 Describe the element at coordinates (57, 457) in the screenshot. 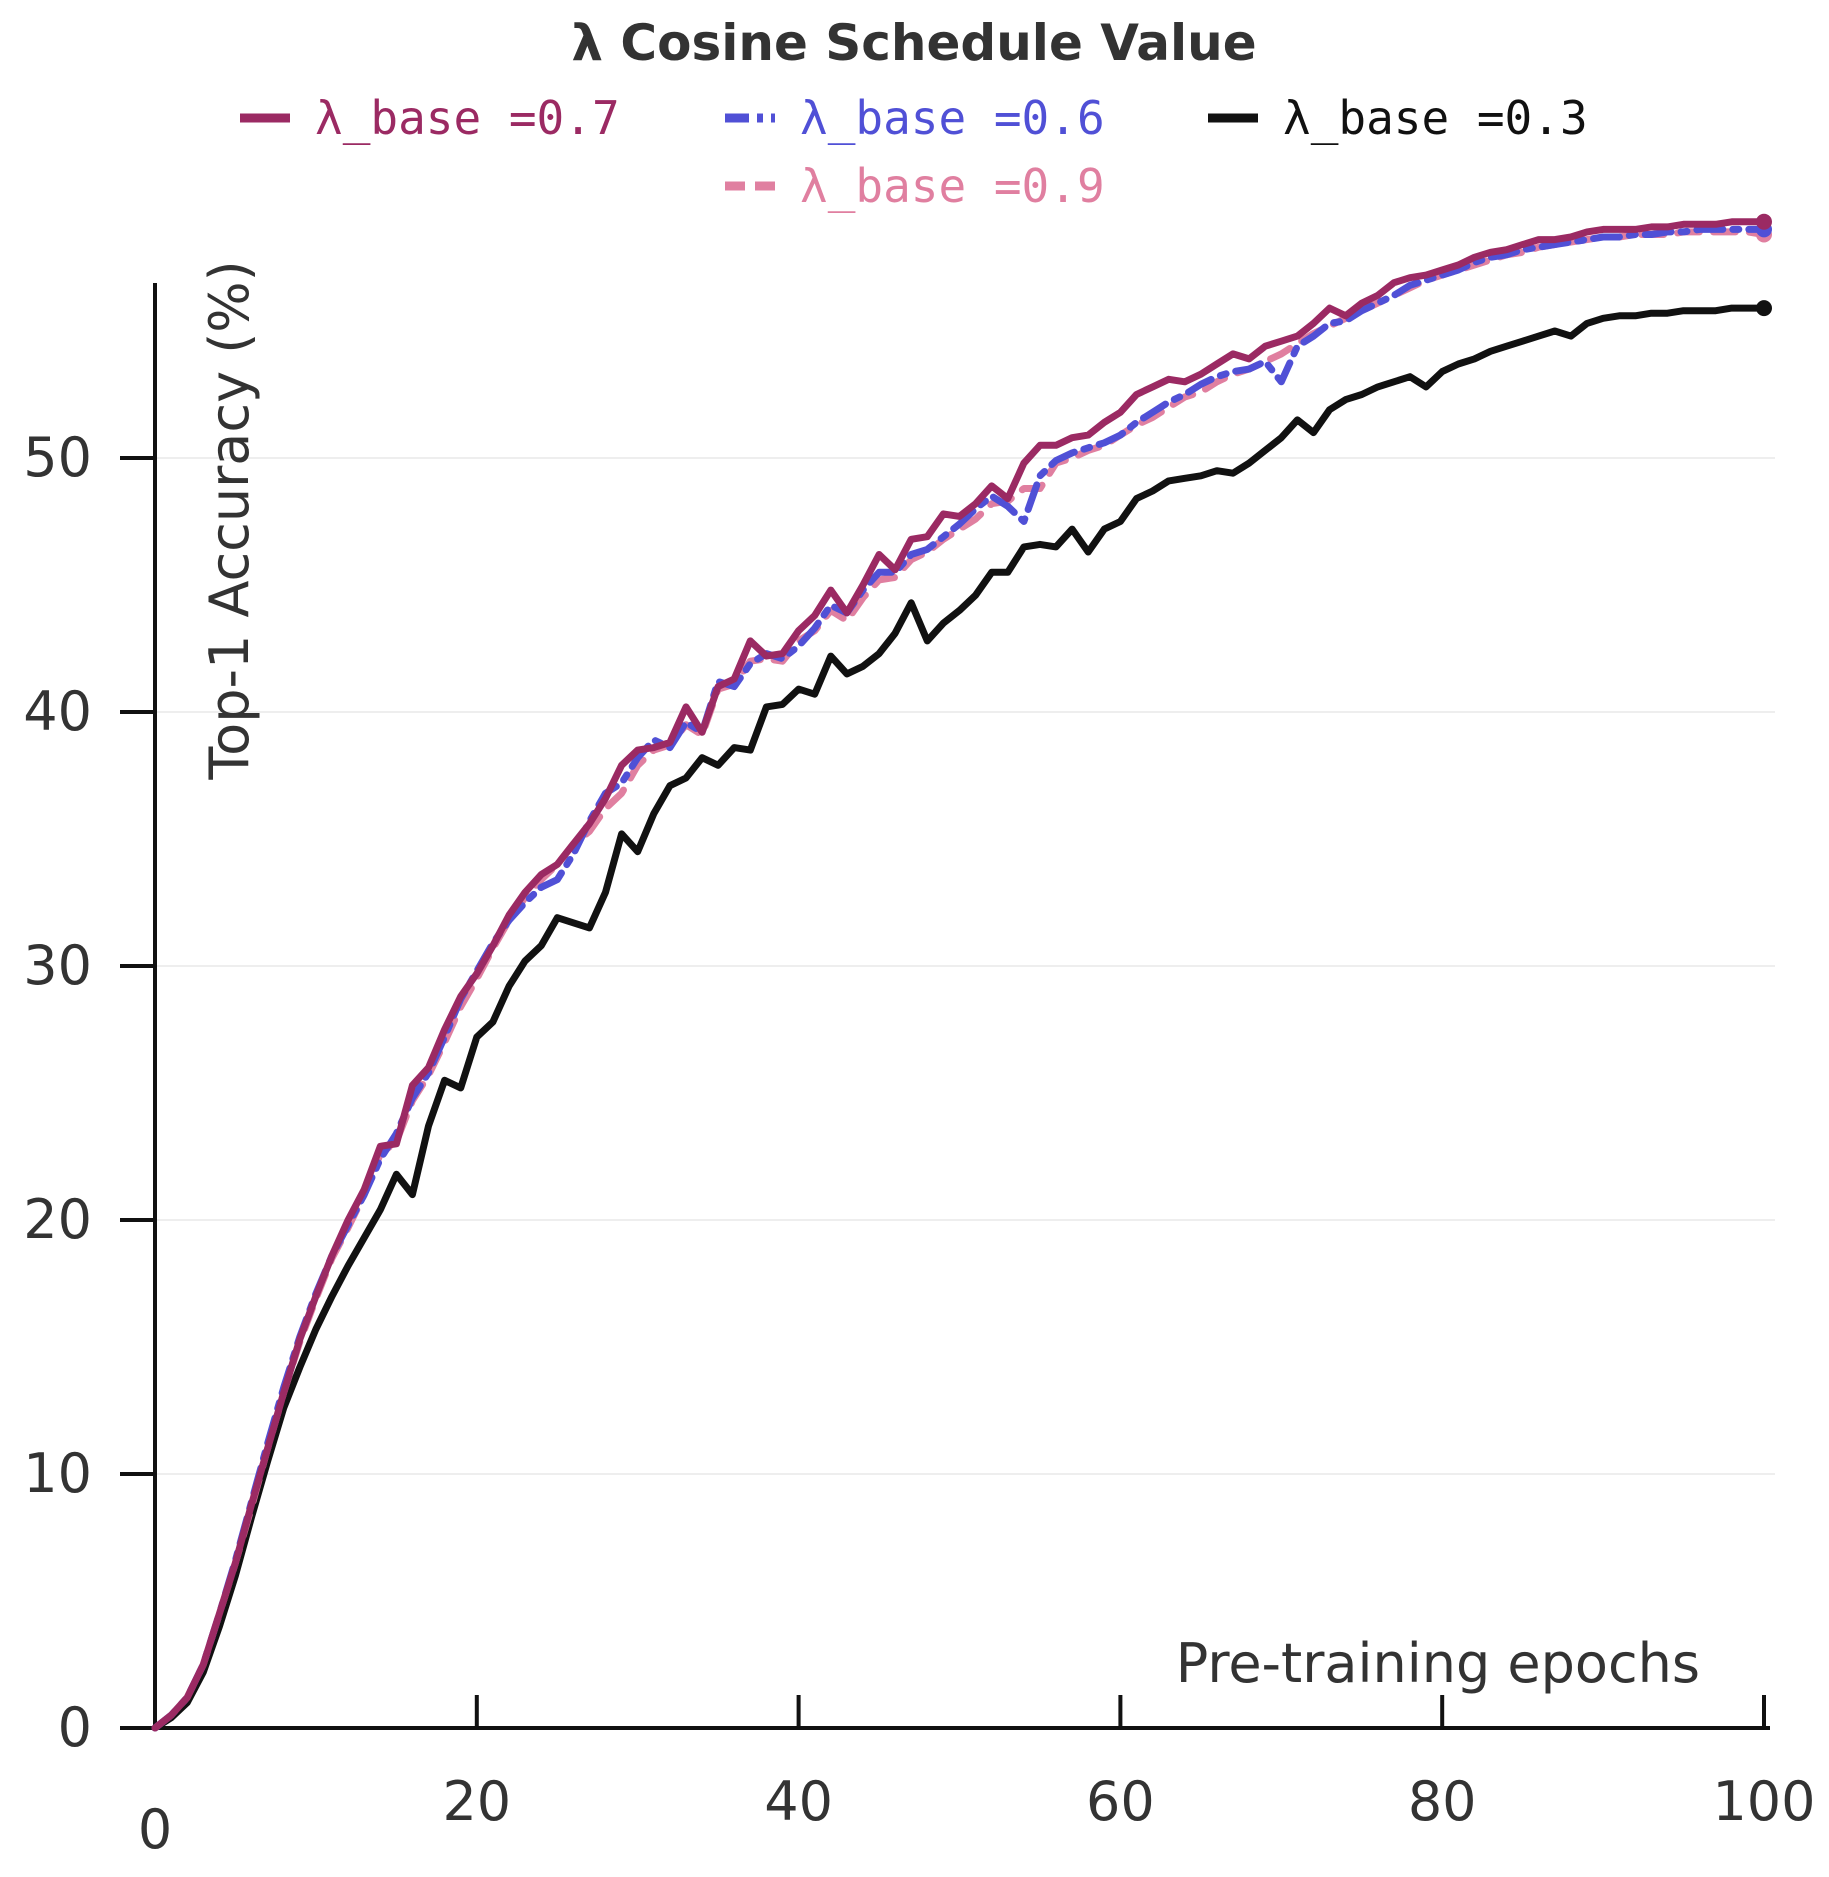

I see `y-tick-label-50: 50` at that location.